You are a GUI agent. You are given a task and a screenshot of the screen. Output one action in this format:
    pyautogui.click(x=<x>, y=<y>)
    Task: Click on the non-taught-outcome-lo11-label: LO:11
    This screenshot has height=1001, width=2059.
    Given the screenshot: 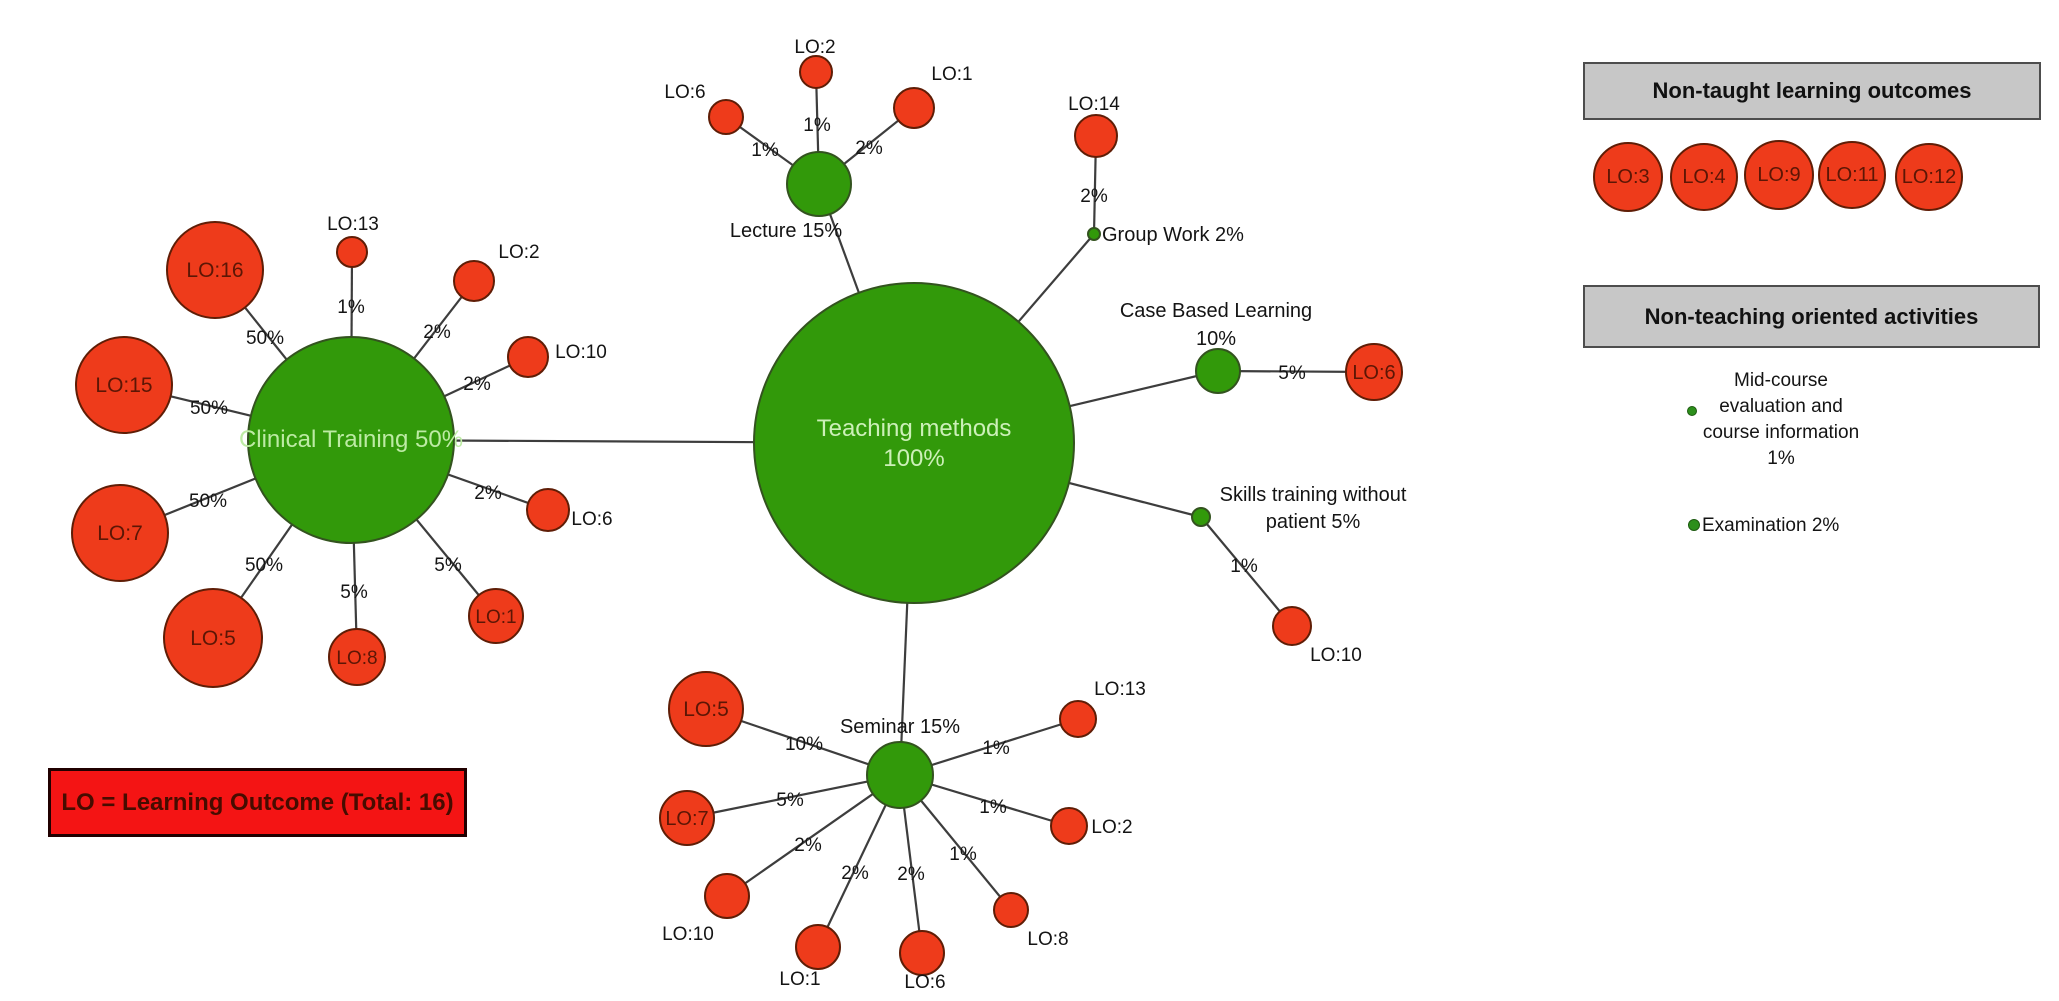 What is the action you would take?
    pyautogui.click(x=1852, y=174)
    